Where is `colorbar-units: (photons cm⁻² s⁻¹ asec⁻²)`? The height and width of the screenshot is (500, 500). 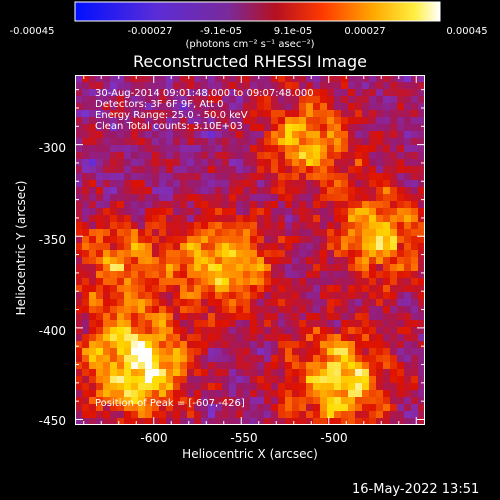 colorbar-units: (photons cm⁻² s⁻¹ asec⁻²) is located at coordinates (250, 44).